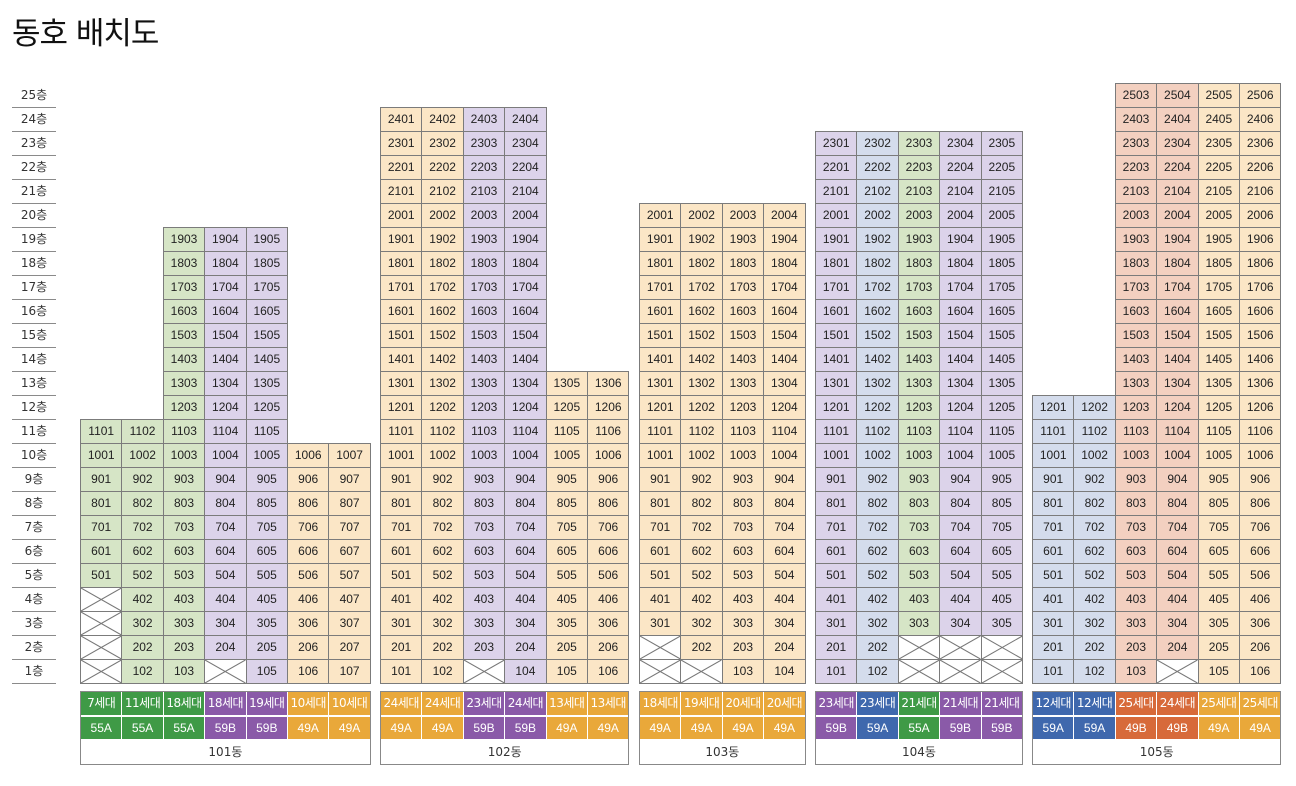  What do you see at coordinates (877, 167) in the screenshot?
I see `unit-cell: 2202` at bounding box center [877, 167].